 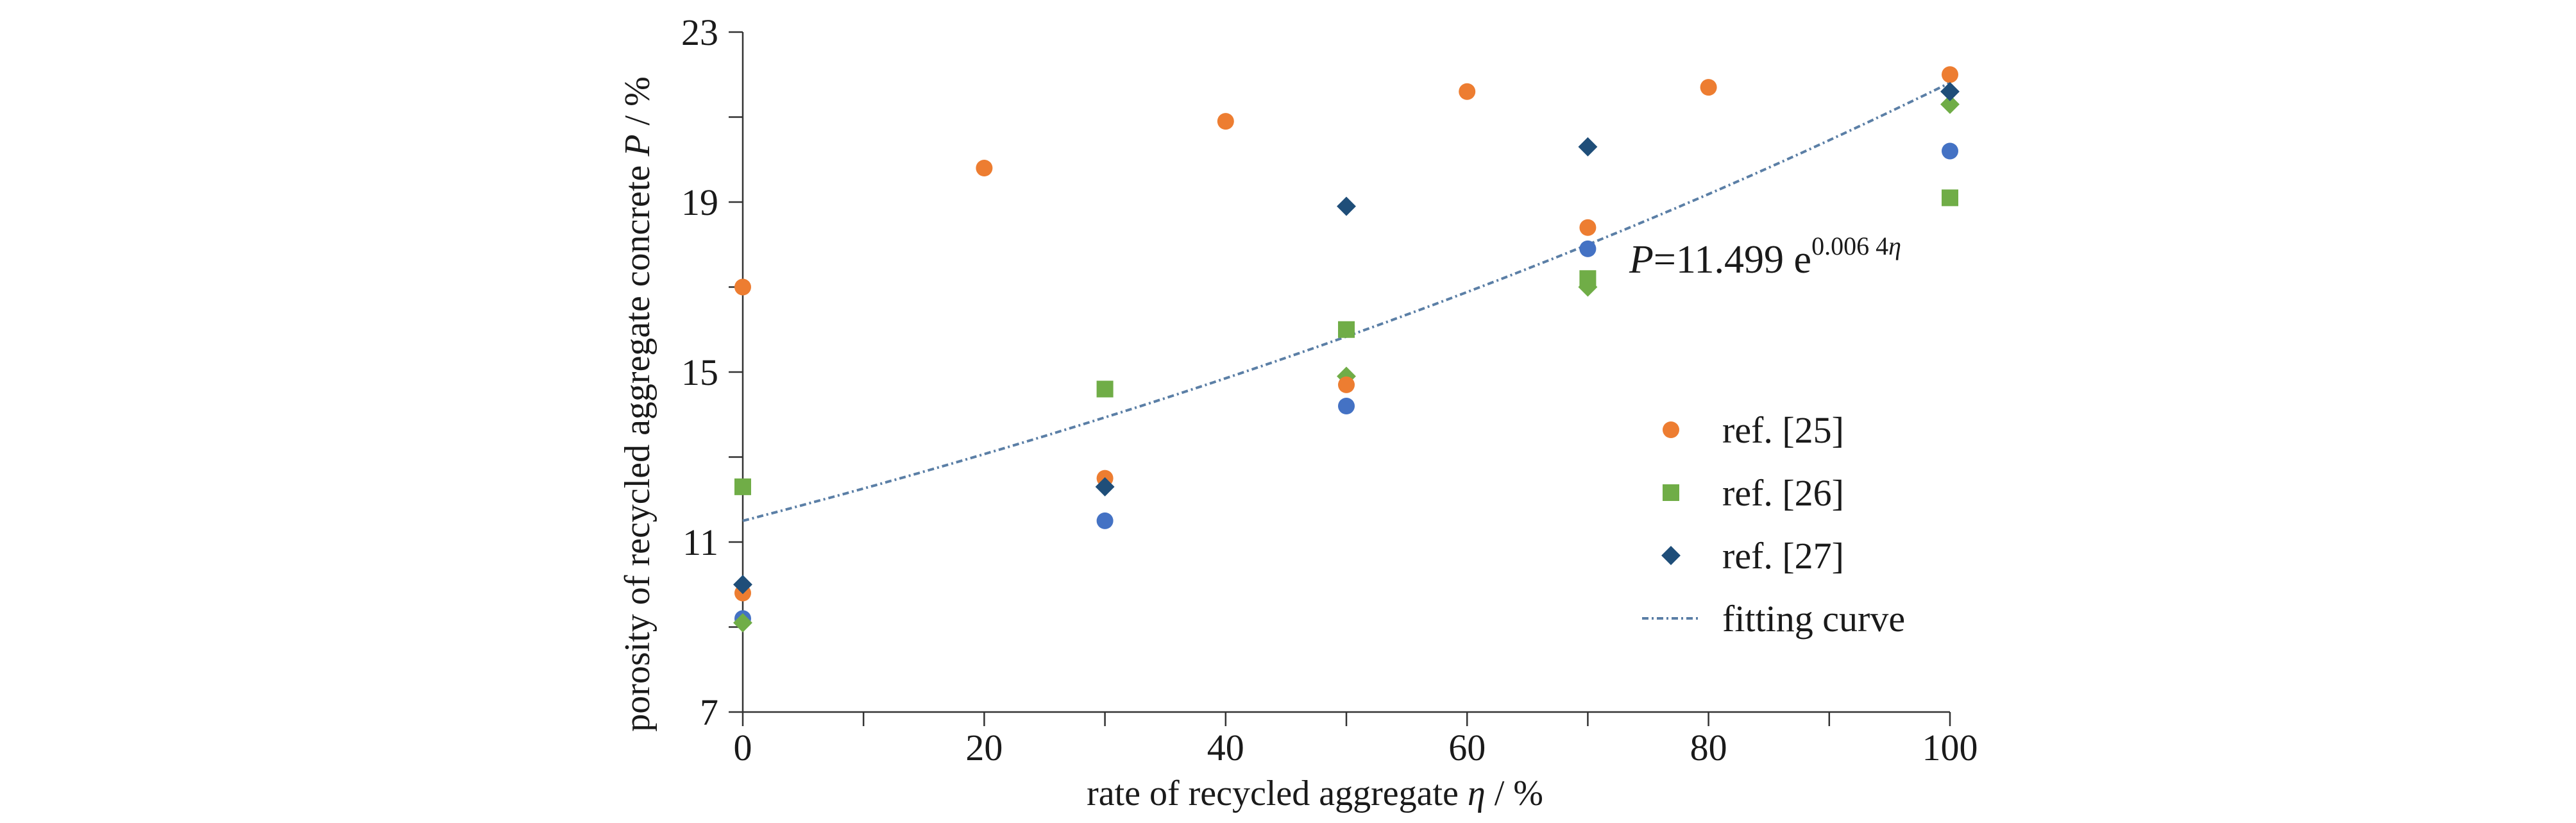 I want to click on y-tick-label: 15, so click(x=699, y=372).